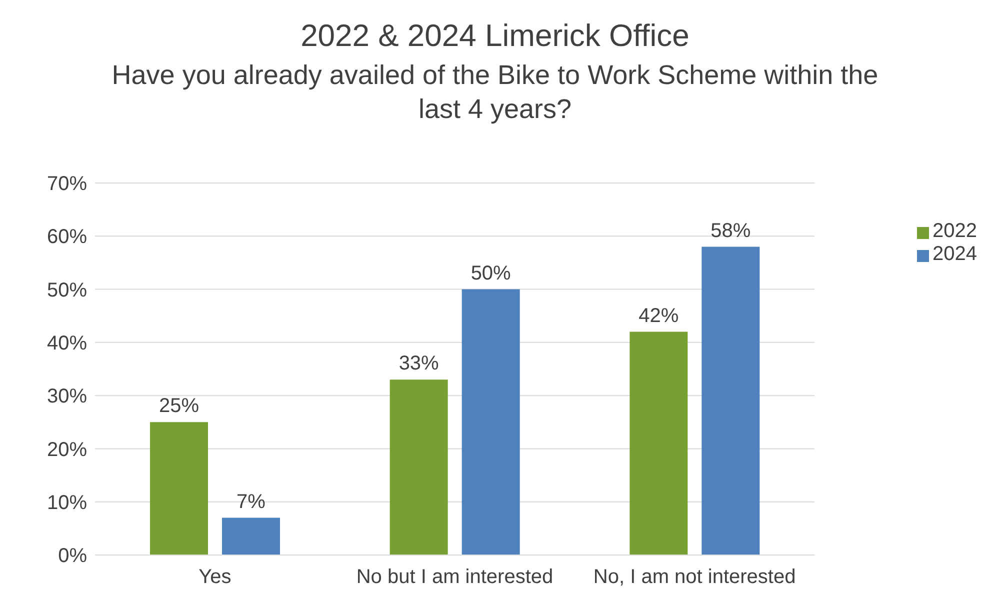  What do you see at coordinates (491, 273) in the screenshot?
I see `data-label: 50%` at bounding box center [491, 273].